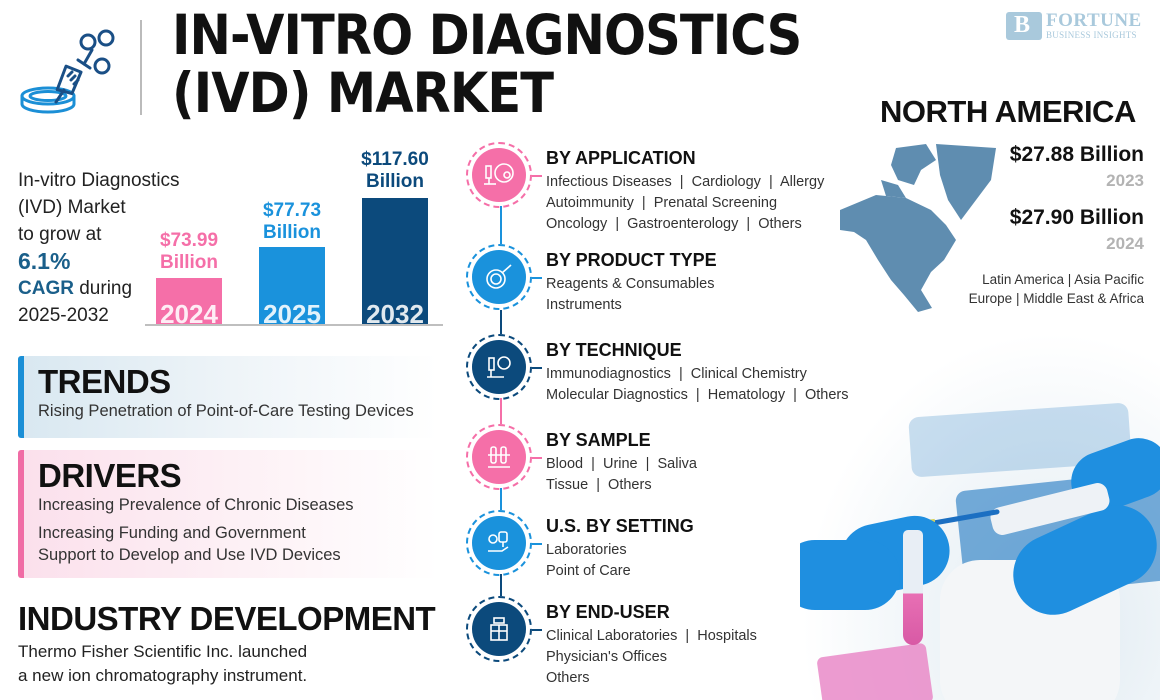 This screenshot has width=1160, height=700. I want to click on segment-title: BY PRODUCT TYPE, so click(631, 260).